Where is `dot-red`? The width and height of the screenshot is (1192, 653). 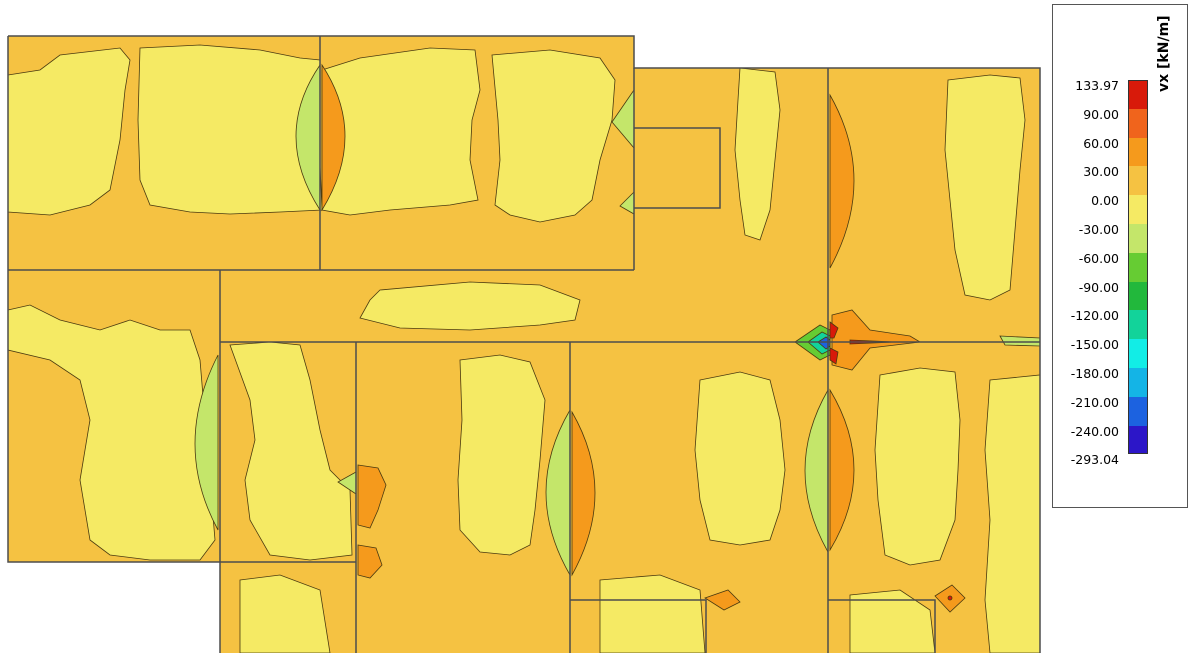 dot-red is located at coordinates (950, 598).